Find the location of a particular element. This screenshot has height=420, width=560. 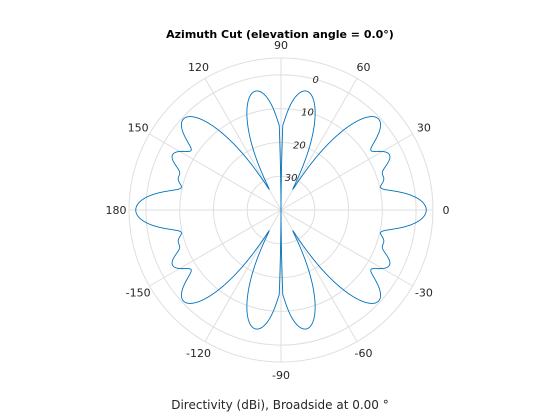

angle-tick-label: -120 is located at coordinates (198, 353).